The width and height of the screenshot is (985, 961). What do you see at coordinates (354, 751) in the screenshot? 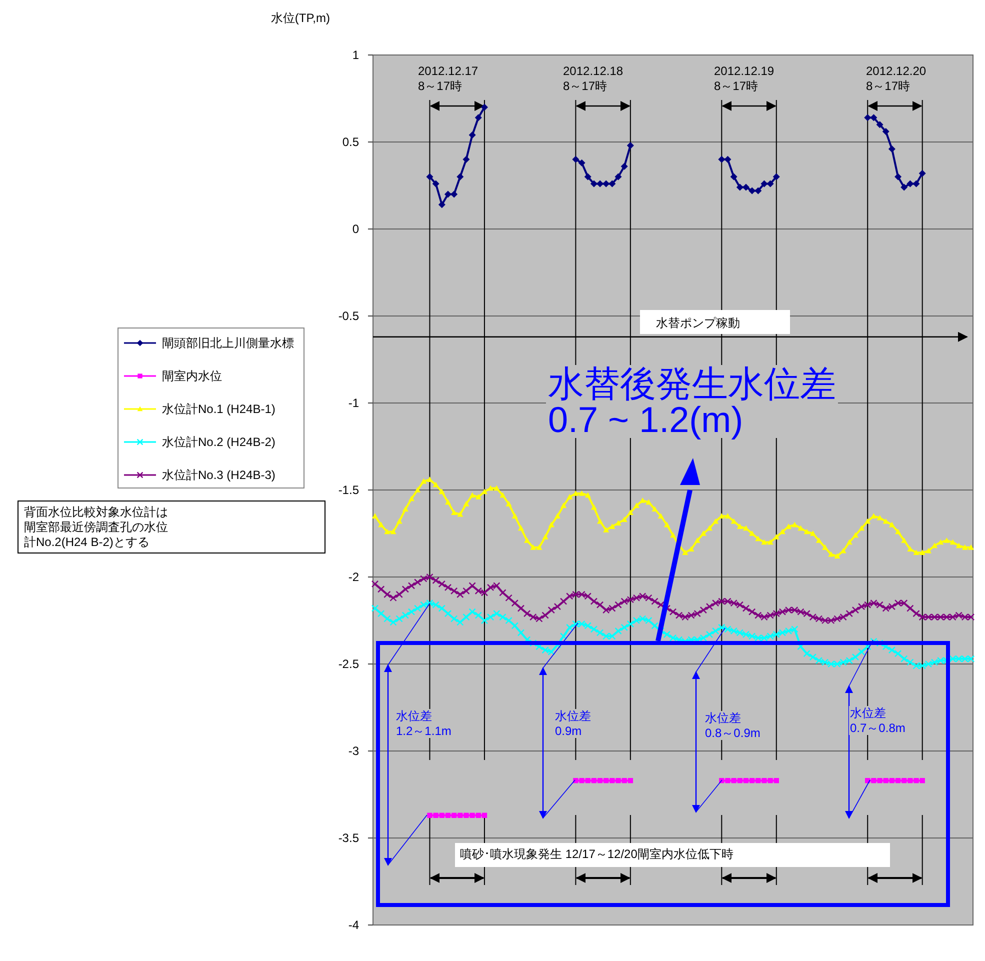
I see `y-tick-label: -3` at bounding box center [354, 751].